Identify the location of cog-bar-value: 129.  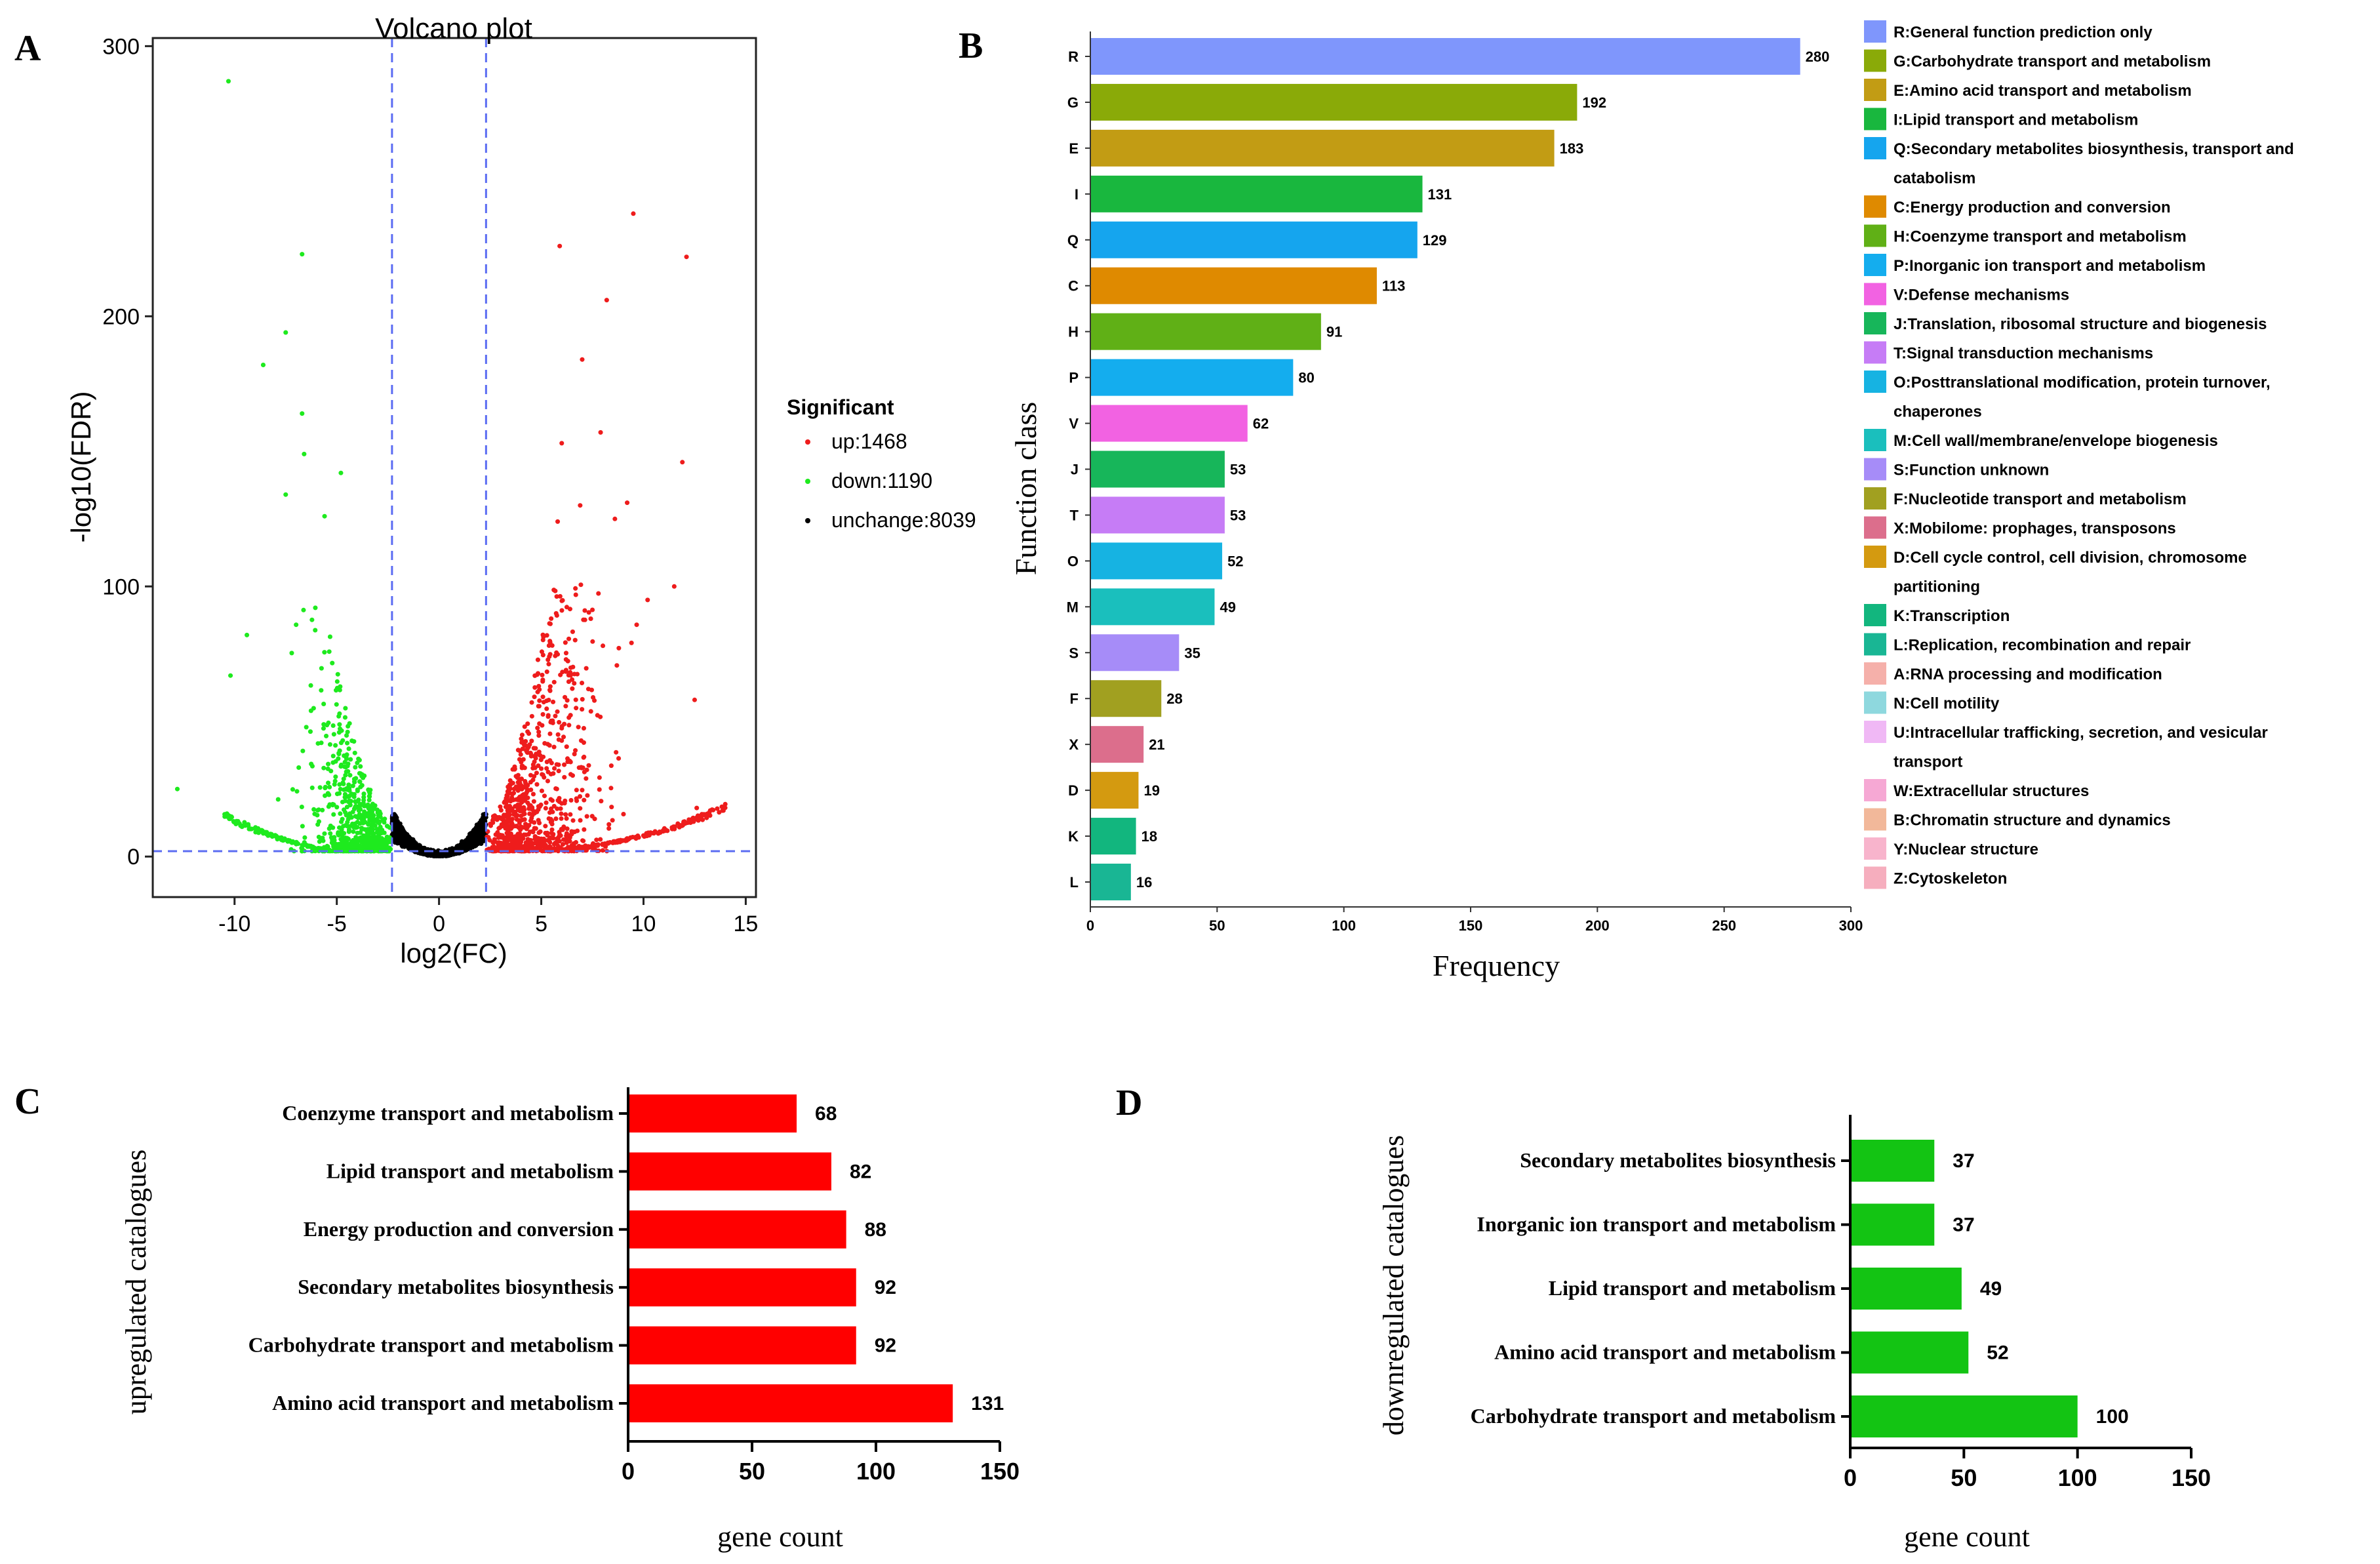
(1435, 240).